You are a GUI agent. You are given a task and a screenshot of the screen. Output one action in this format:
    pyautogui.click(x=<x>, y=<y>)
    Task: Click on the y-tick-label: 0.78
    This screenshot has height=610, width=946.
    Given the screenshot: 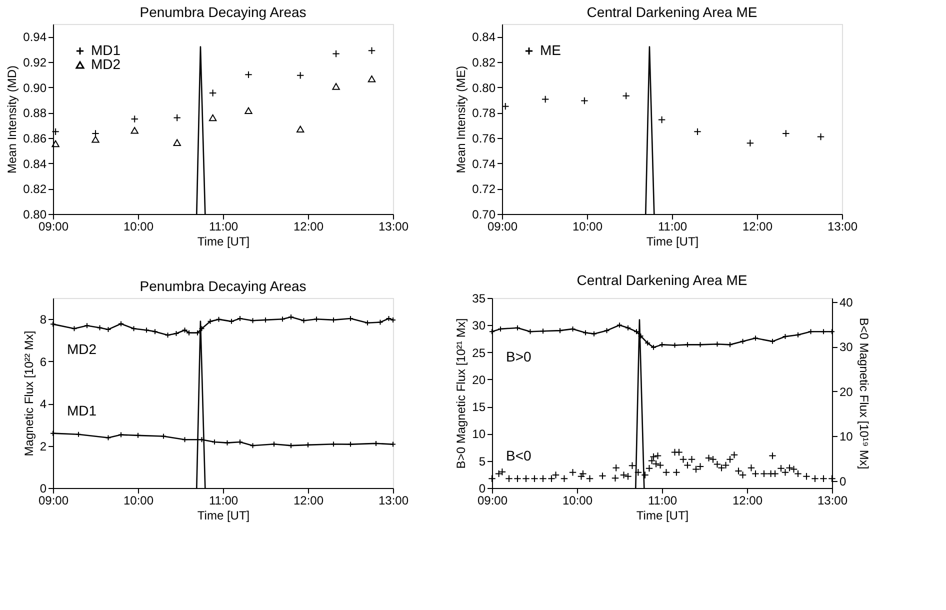 What is the action you would take?
    pyautogui.click(x=484, y=113)
    